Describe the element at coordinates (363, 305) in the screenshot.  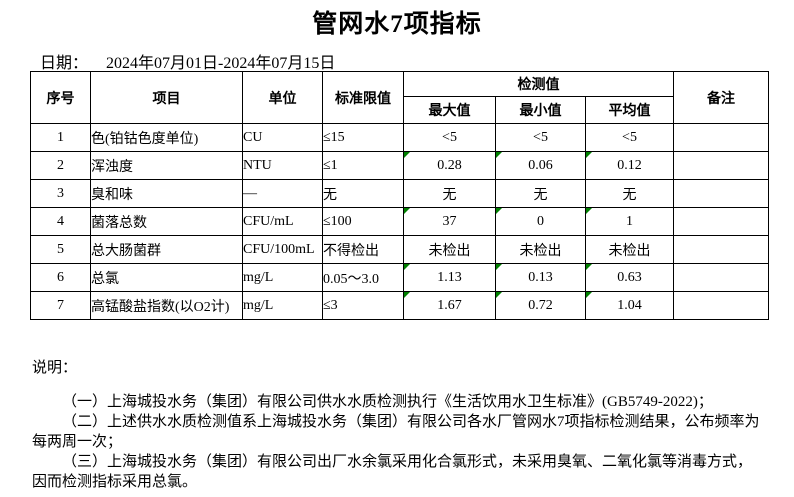
I see `cell-limit: ≤3` at that location.